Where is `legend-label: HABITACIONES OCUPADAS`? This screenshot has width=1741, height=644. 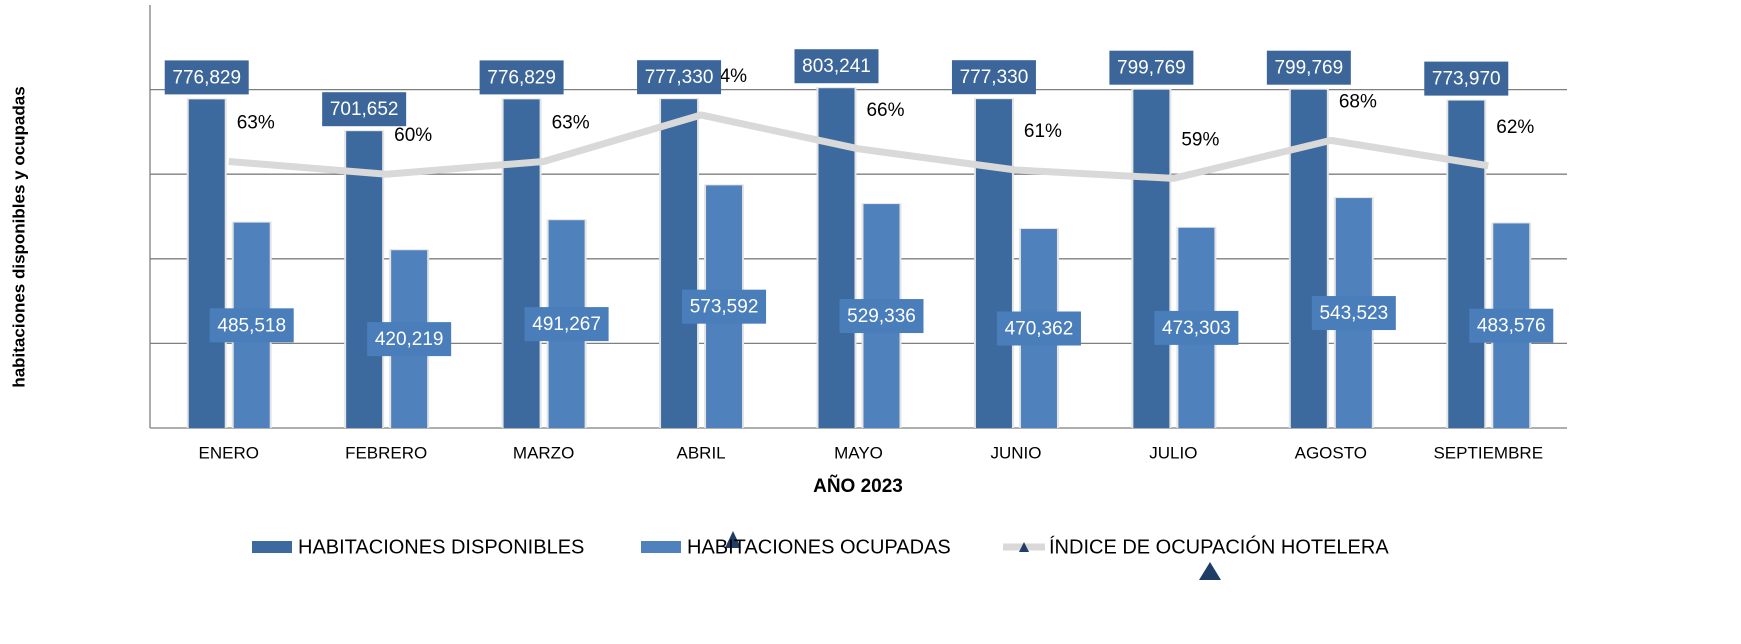
legend-label: HABITACIONES OCUPADAS is located at coordinates (819, 547).